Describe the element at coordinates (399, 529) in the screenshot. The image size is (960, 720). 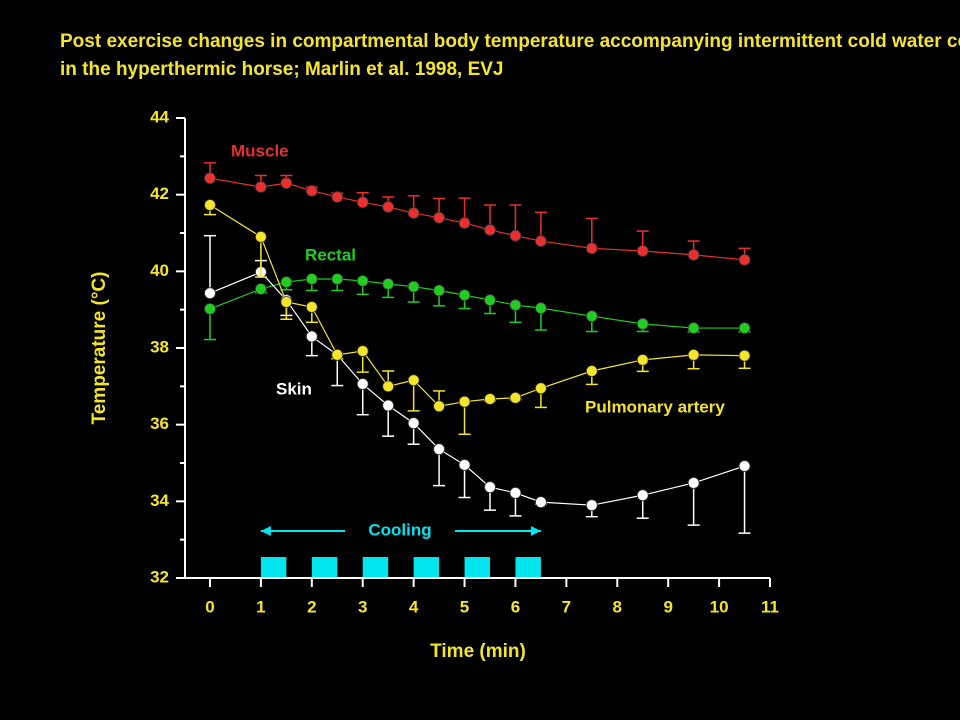
I see `cooling-label: Cooling` at that location.